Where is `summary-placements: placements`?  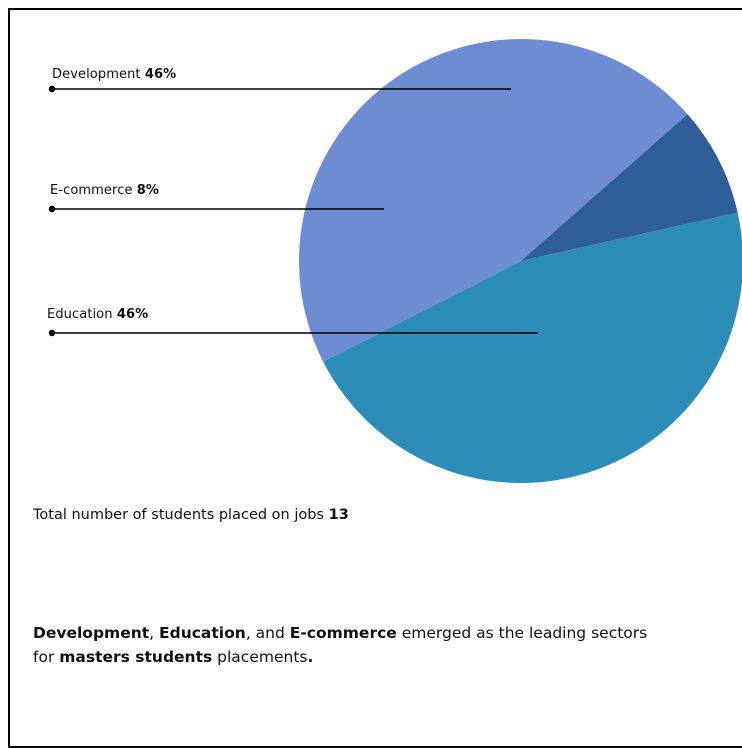 summary-placements: placements is located at coordinates (260, 657).